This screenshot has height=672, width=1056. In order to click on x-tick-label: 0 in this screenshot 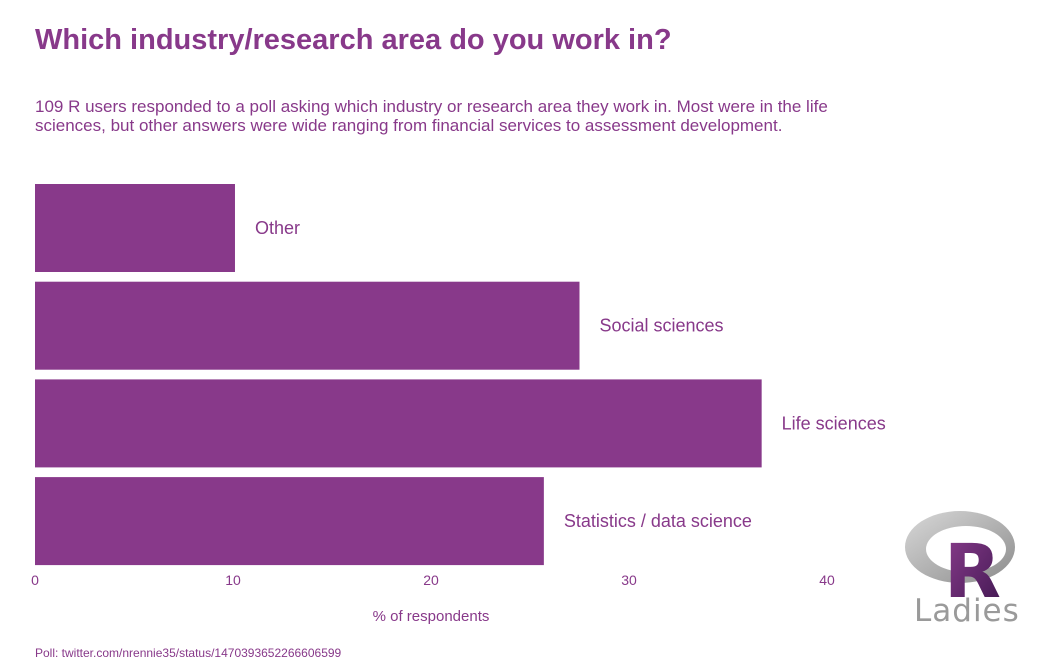, I will do `click(35, 580)`.